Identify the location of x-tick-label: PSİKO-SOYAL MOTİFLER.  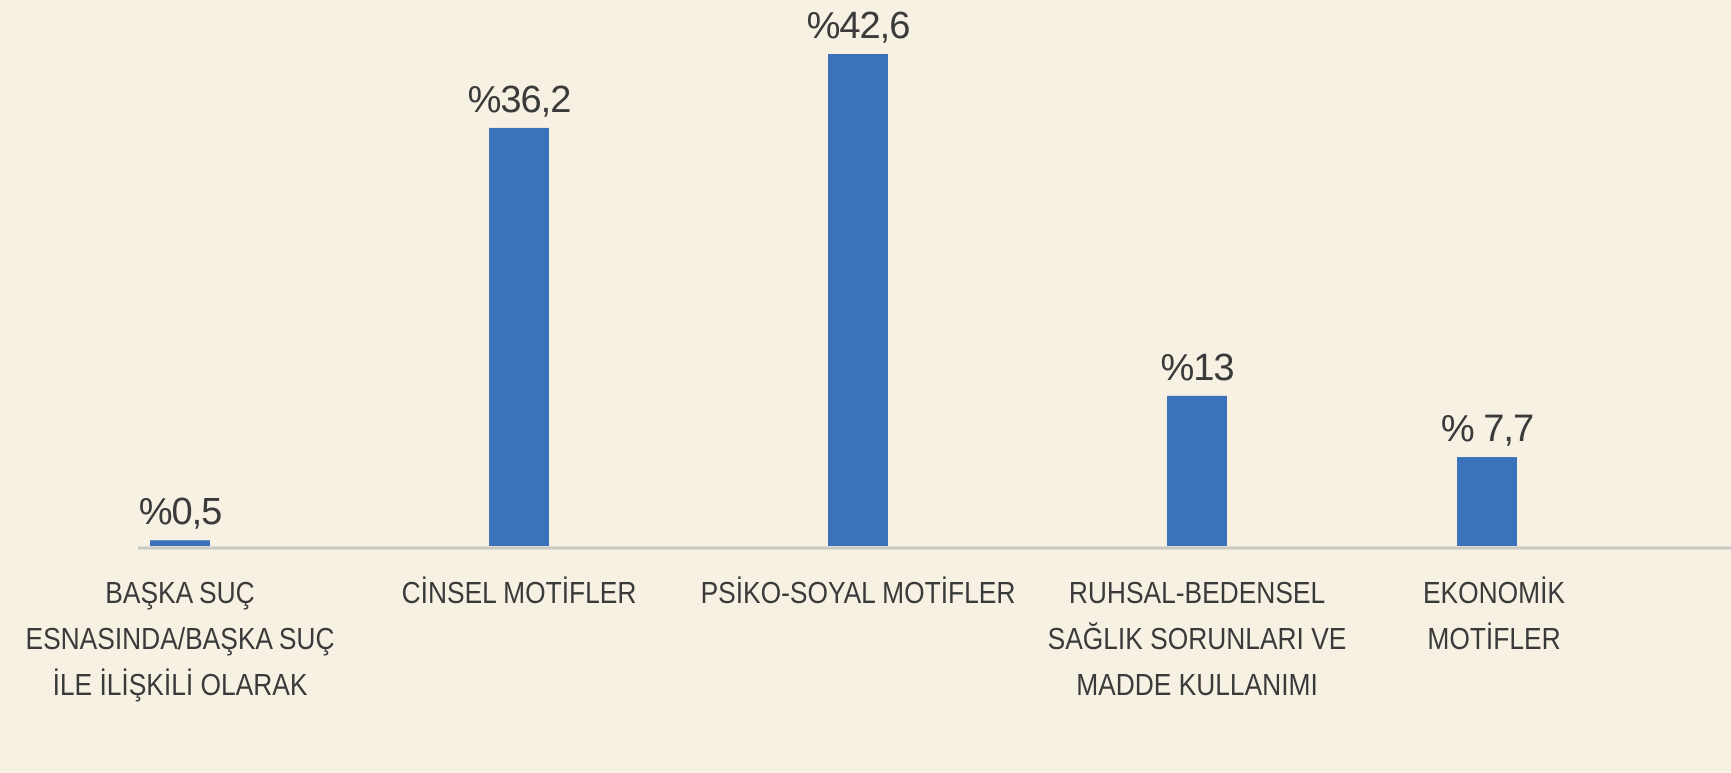
(858, 592).